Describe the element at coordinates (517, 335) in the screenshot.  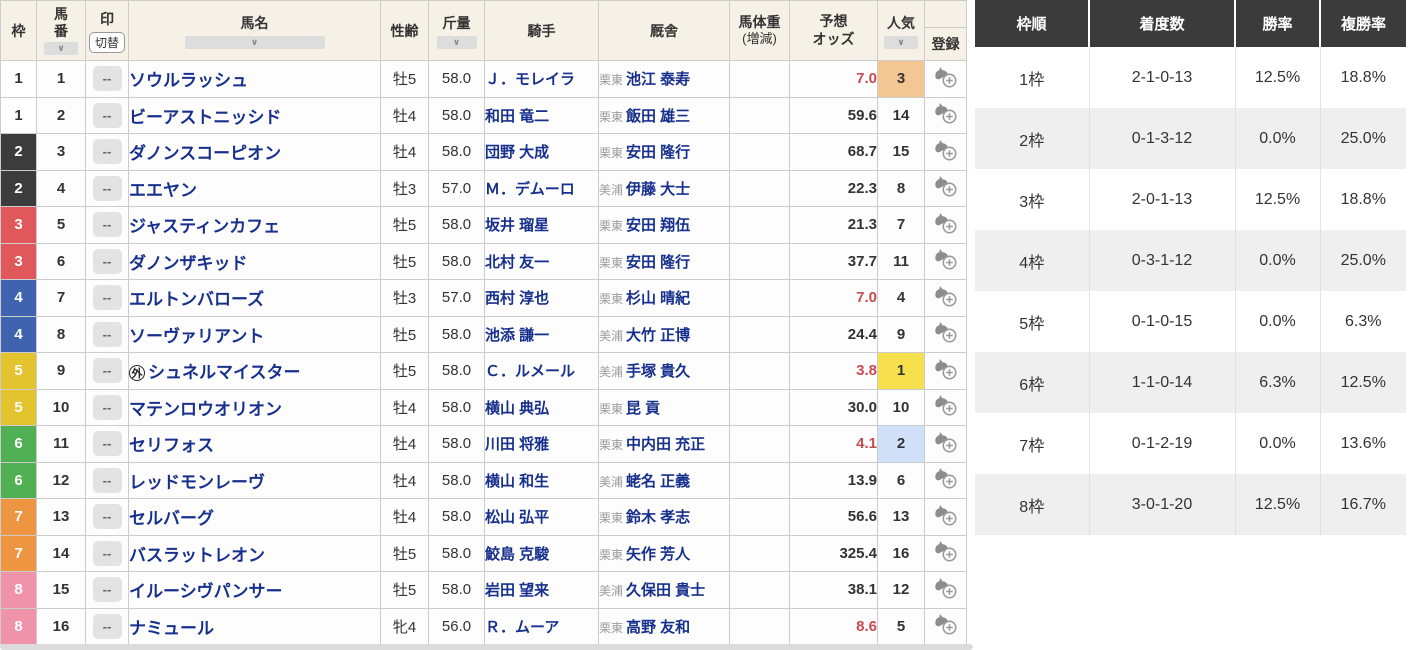
I see `jockey-link: 池添 謙一` at that location.